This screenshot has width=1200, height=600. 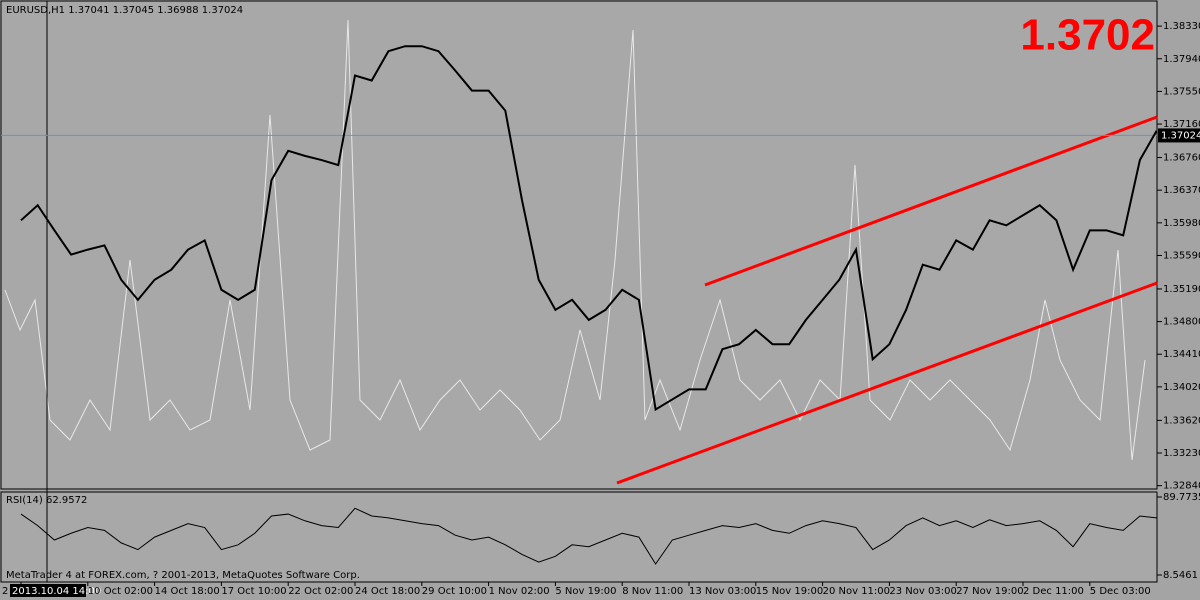 I want to click on y-tick-label: 1.35590, so click(x=1181, y=255).